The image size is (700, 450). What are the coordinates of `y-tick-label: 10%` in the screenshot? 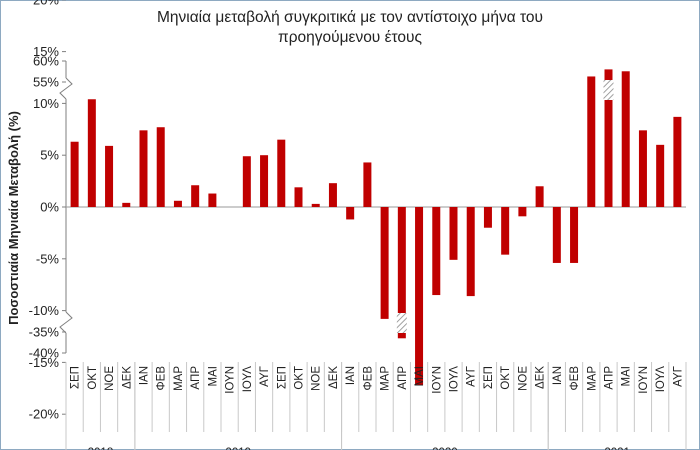 It's located at (46, 103).